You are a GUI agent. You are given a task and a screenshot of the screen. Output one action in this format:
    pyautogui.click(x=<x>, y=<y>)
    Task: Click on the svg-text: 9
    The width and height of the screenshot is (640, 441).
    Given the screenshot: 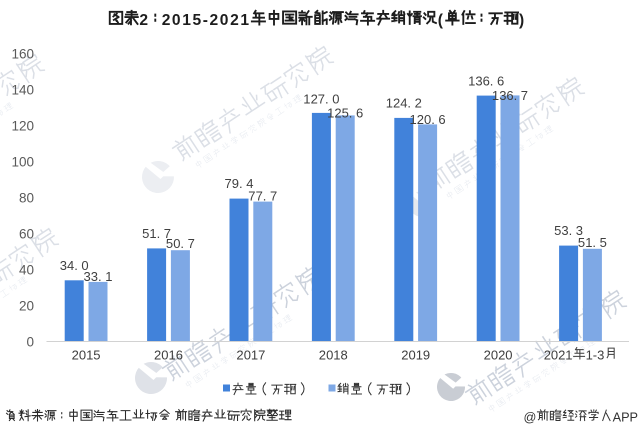 What is the action you would take?
    pyautogui.click(x=426, y=355)
    